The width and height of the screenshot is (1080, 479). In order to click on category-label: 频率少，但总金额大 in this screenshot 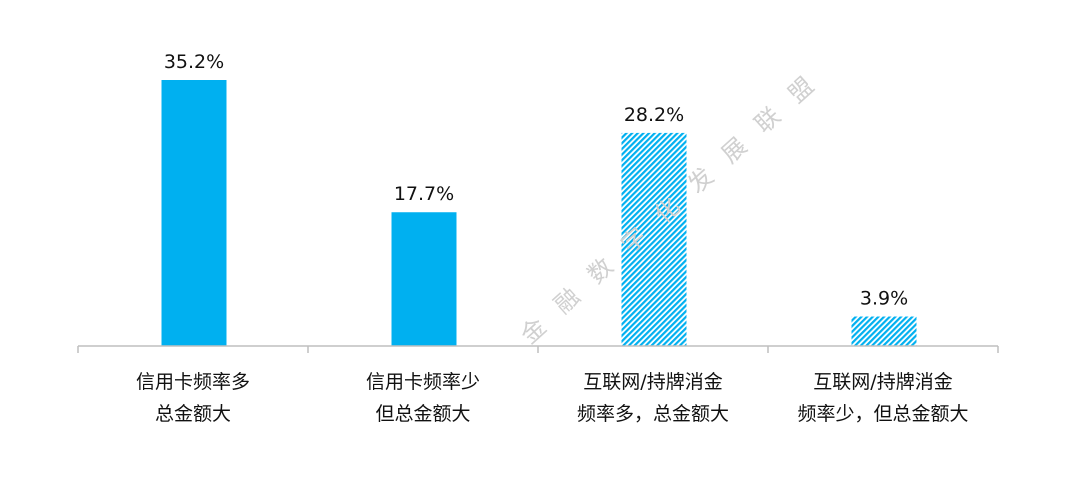, I will do `click(882, 414)`.